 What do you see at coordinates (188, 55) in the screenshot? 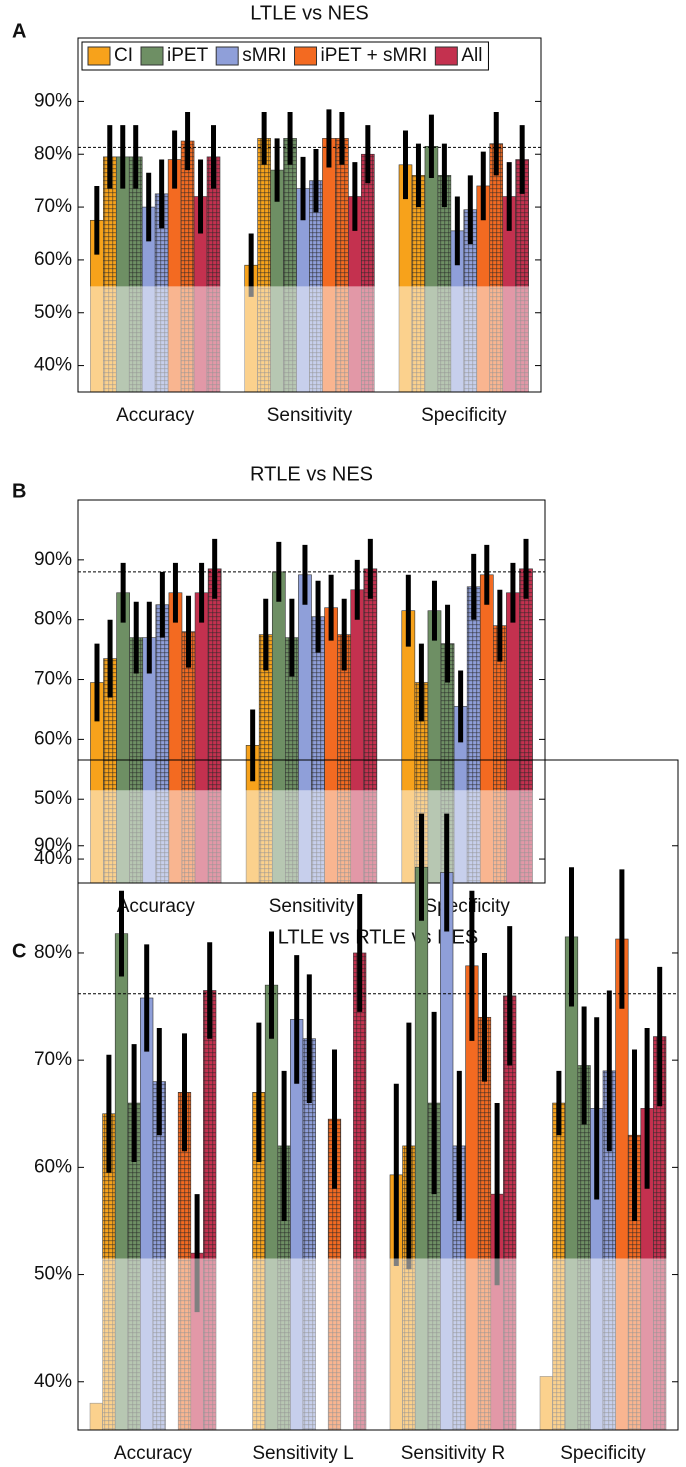
I see `legend-label: iPET` at bounding box center [188, 55].